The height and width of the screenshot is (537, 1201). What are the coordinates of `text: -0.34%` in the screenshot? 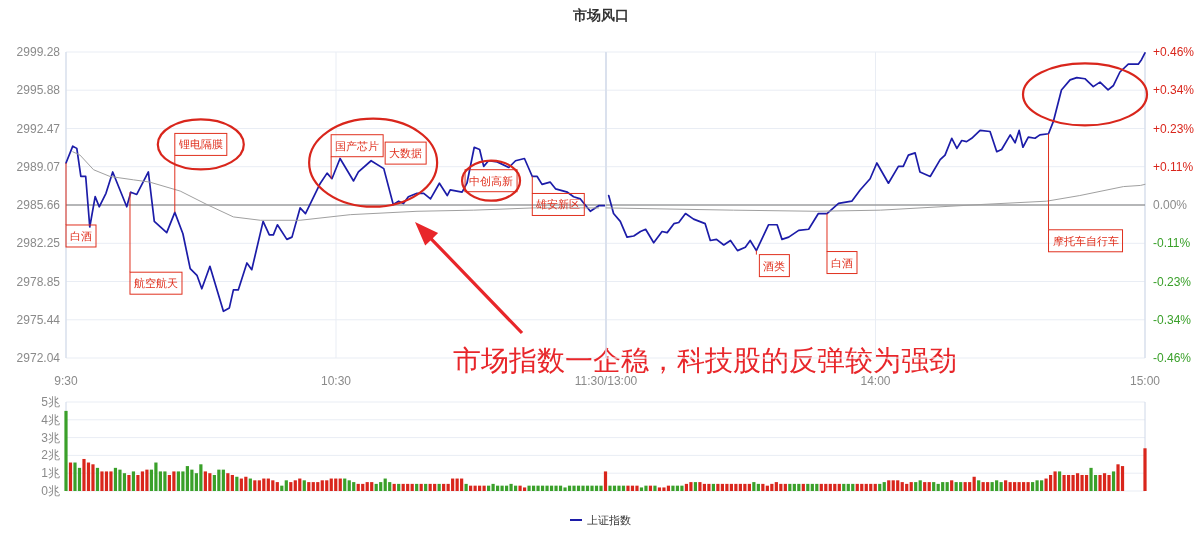 It's located at (1172, 319).